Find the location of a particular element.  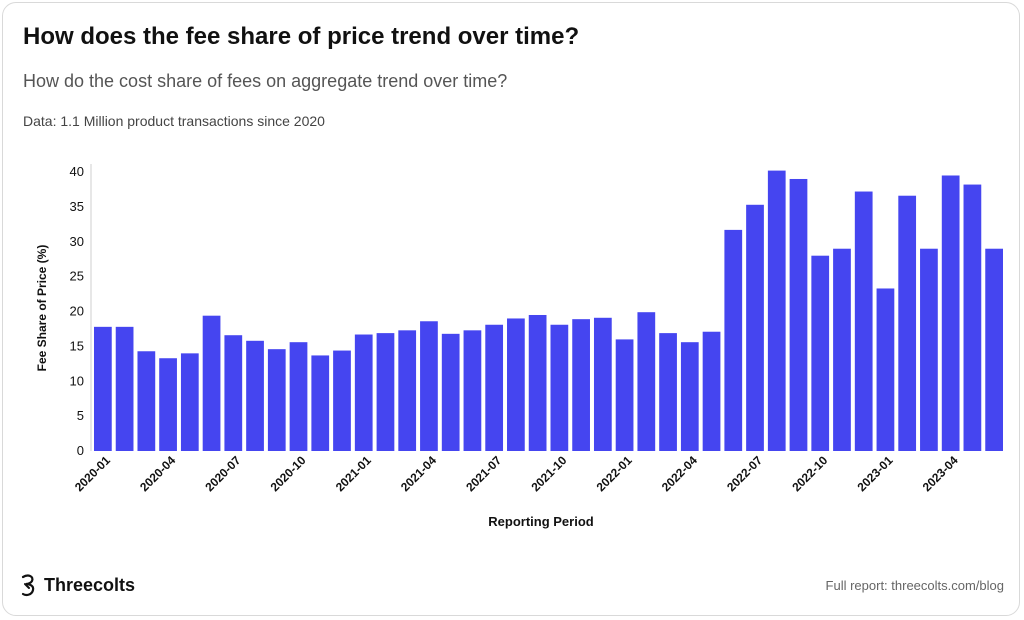

y-tick-label: 5 is located at coordinates (80, 415).